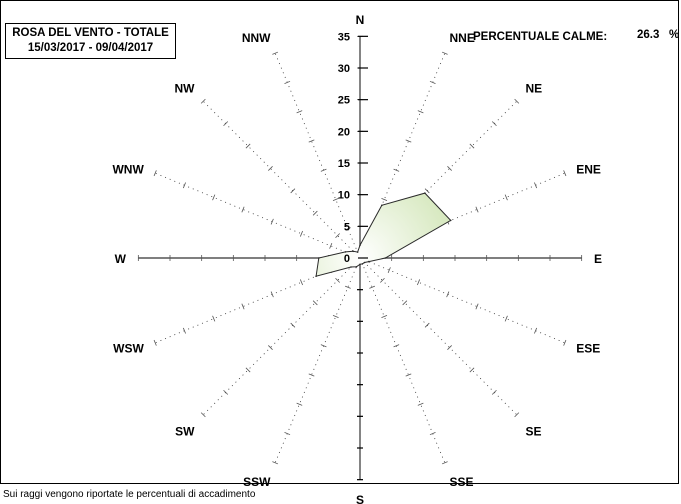  What do you see at coordinates (598, 259) in the screenshot?
I see `direction-label-e: E` at bounding box center [598, 259].